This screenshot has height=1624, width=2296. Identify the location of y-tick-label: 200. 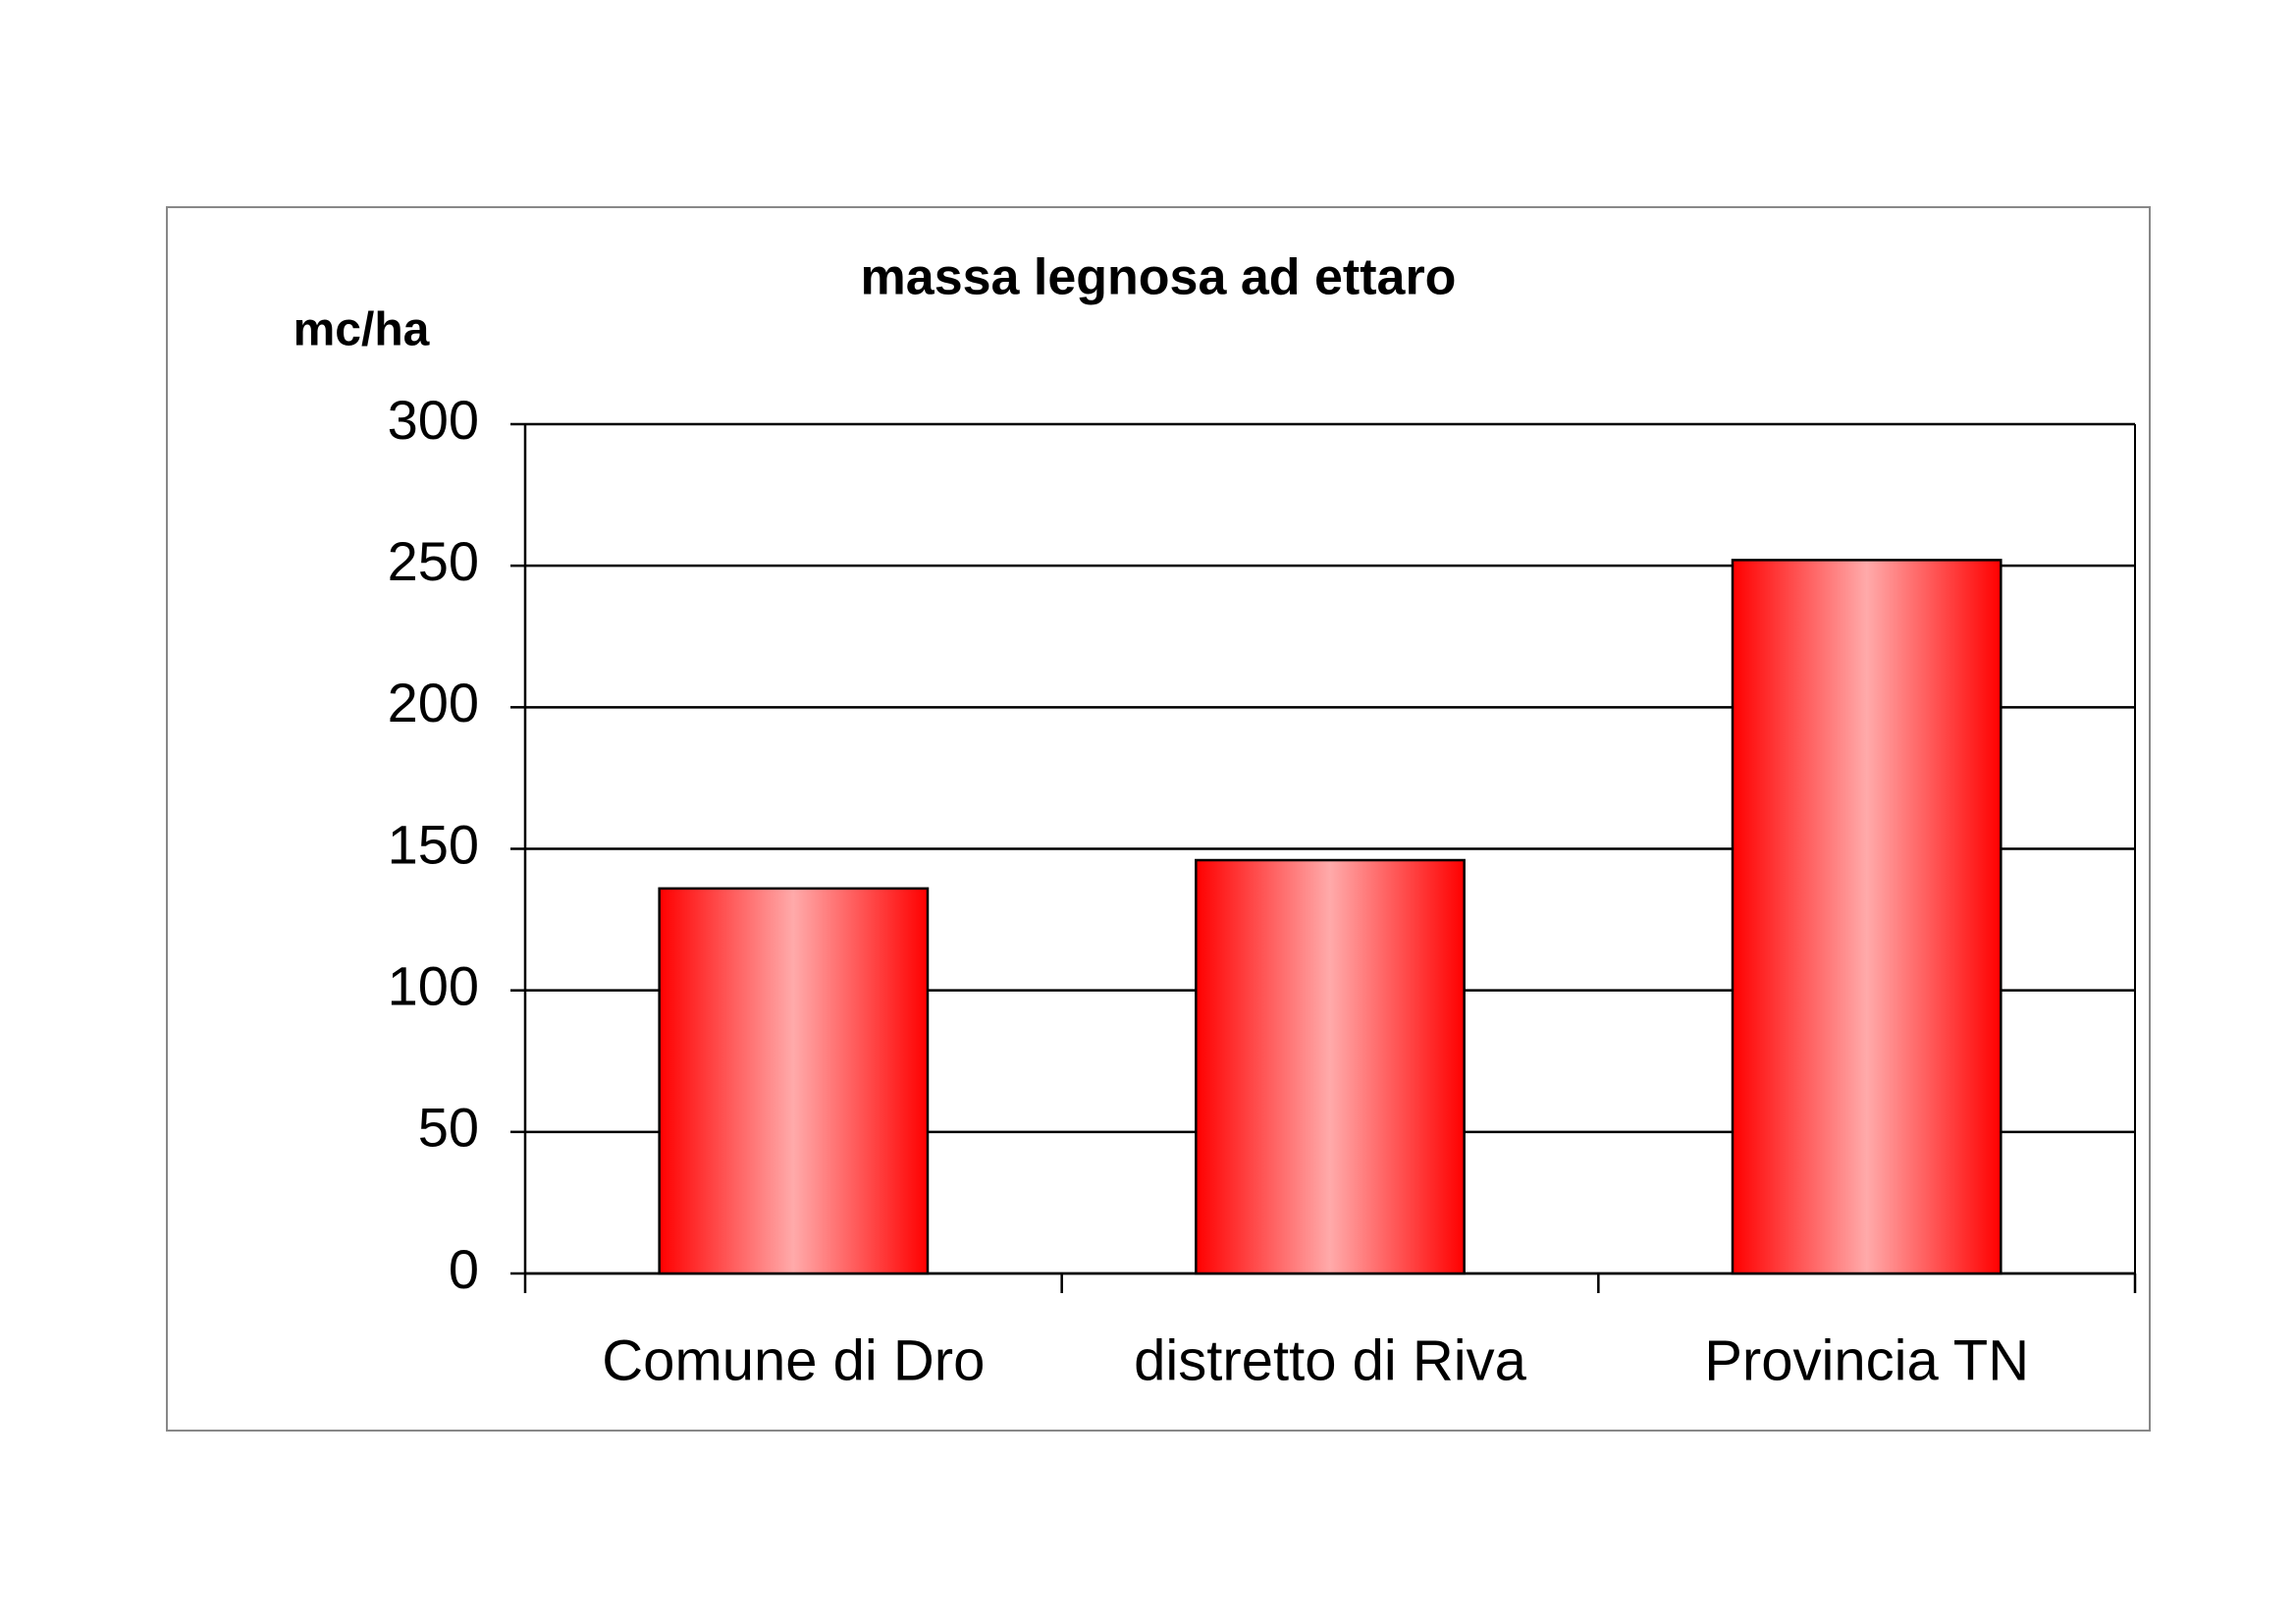
(434, 702).